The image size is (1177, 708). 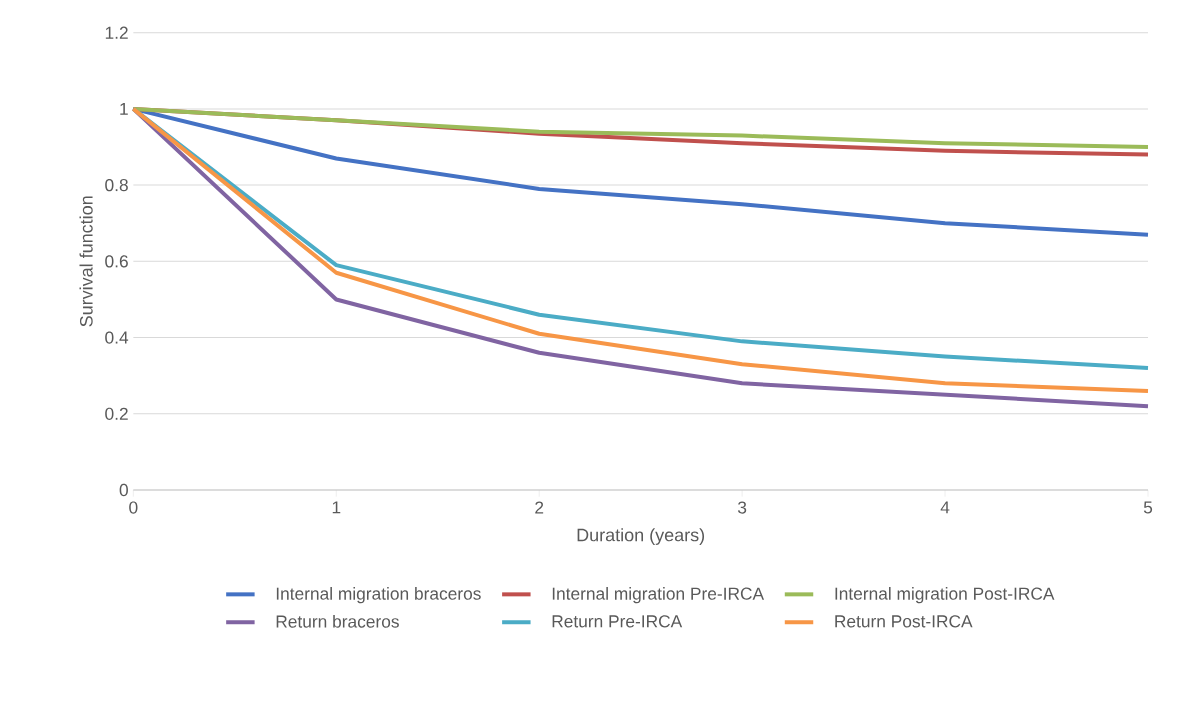 I want to click on x-tick-label: 5, so click(x=1148, y=507).